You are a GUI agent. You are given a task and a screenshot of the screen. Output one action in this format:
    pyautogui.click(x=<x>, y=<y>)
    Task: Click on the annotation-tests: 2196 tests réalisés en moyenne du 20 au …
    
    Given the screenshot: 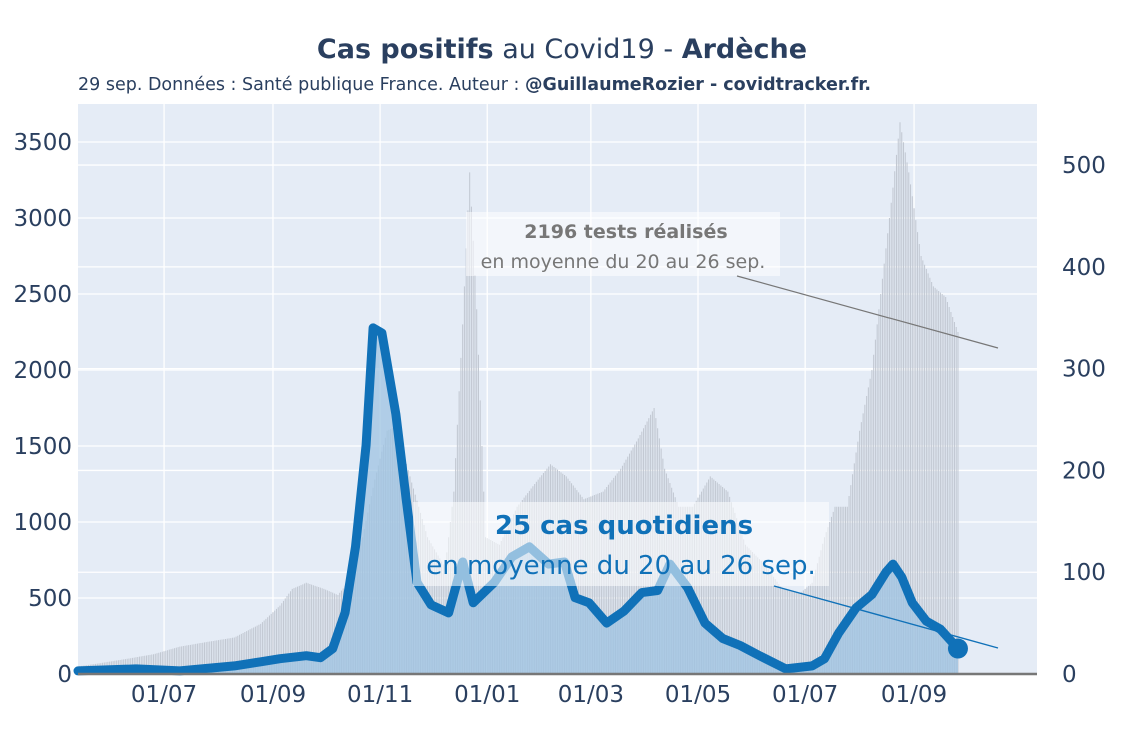 What is the action you would take?
    pyautogui.click(x=732, y=280)
    